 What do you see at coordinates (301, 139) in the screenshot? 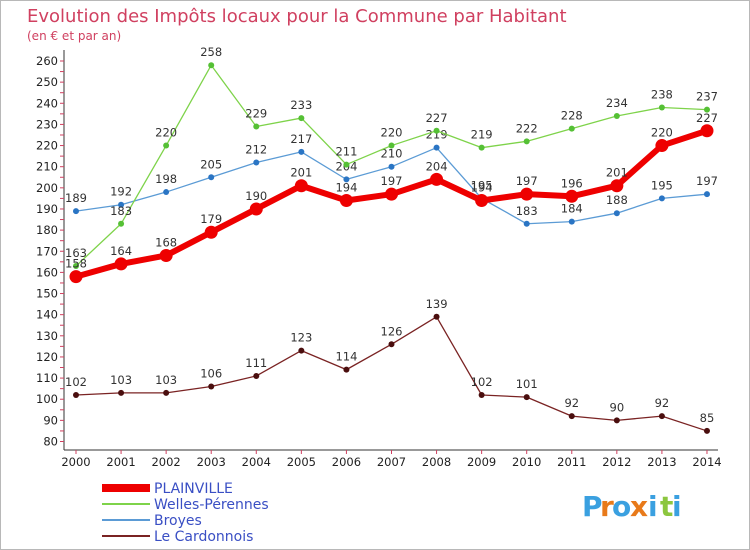
I see `data-label: 217` at bounding box center [301, 139].